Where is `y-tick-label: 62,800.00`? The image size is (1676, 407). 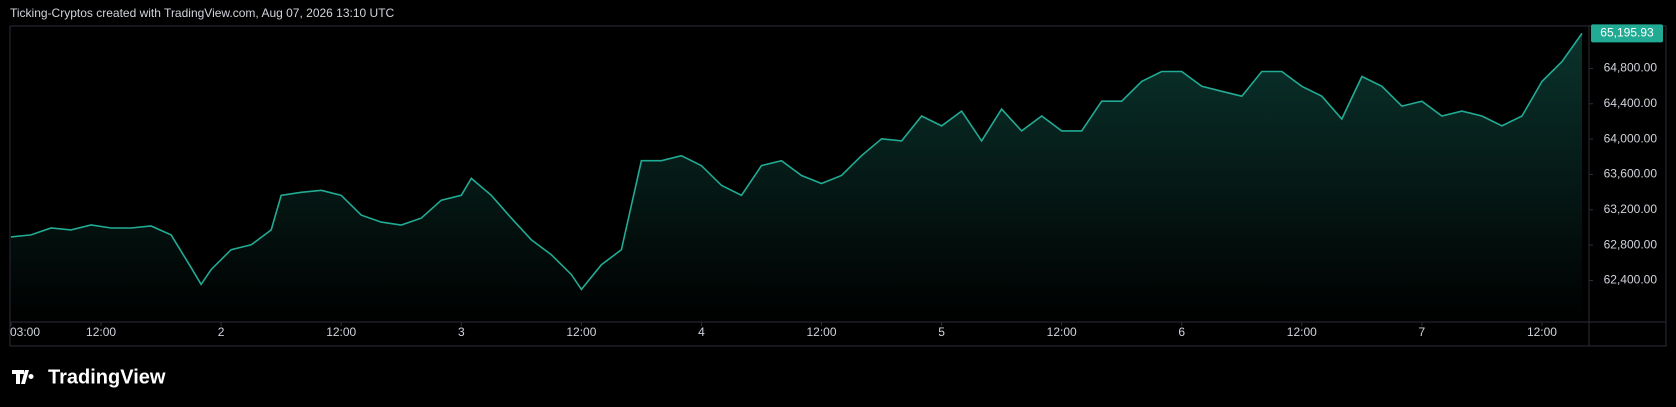 y-tick-label: 62,800.00 is located at coordinates (1631, 244).